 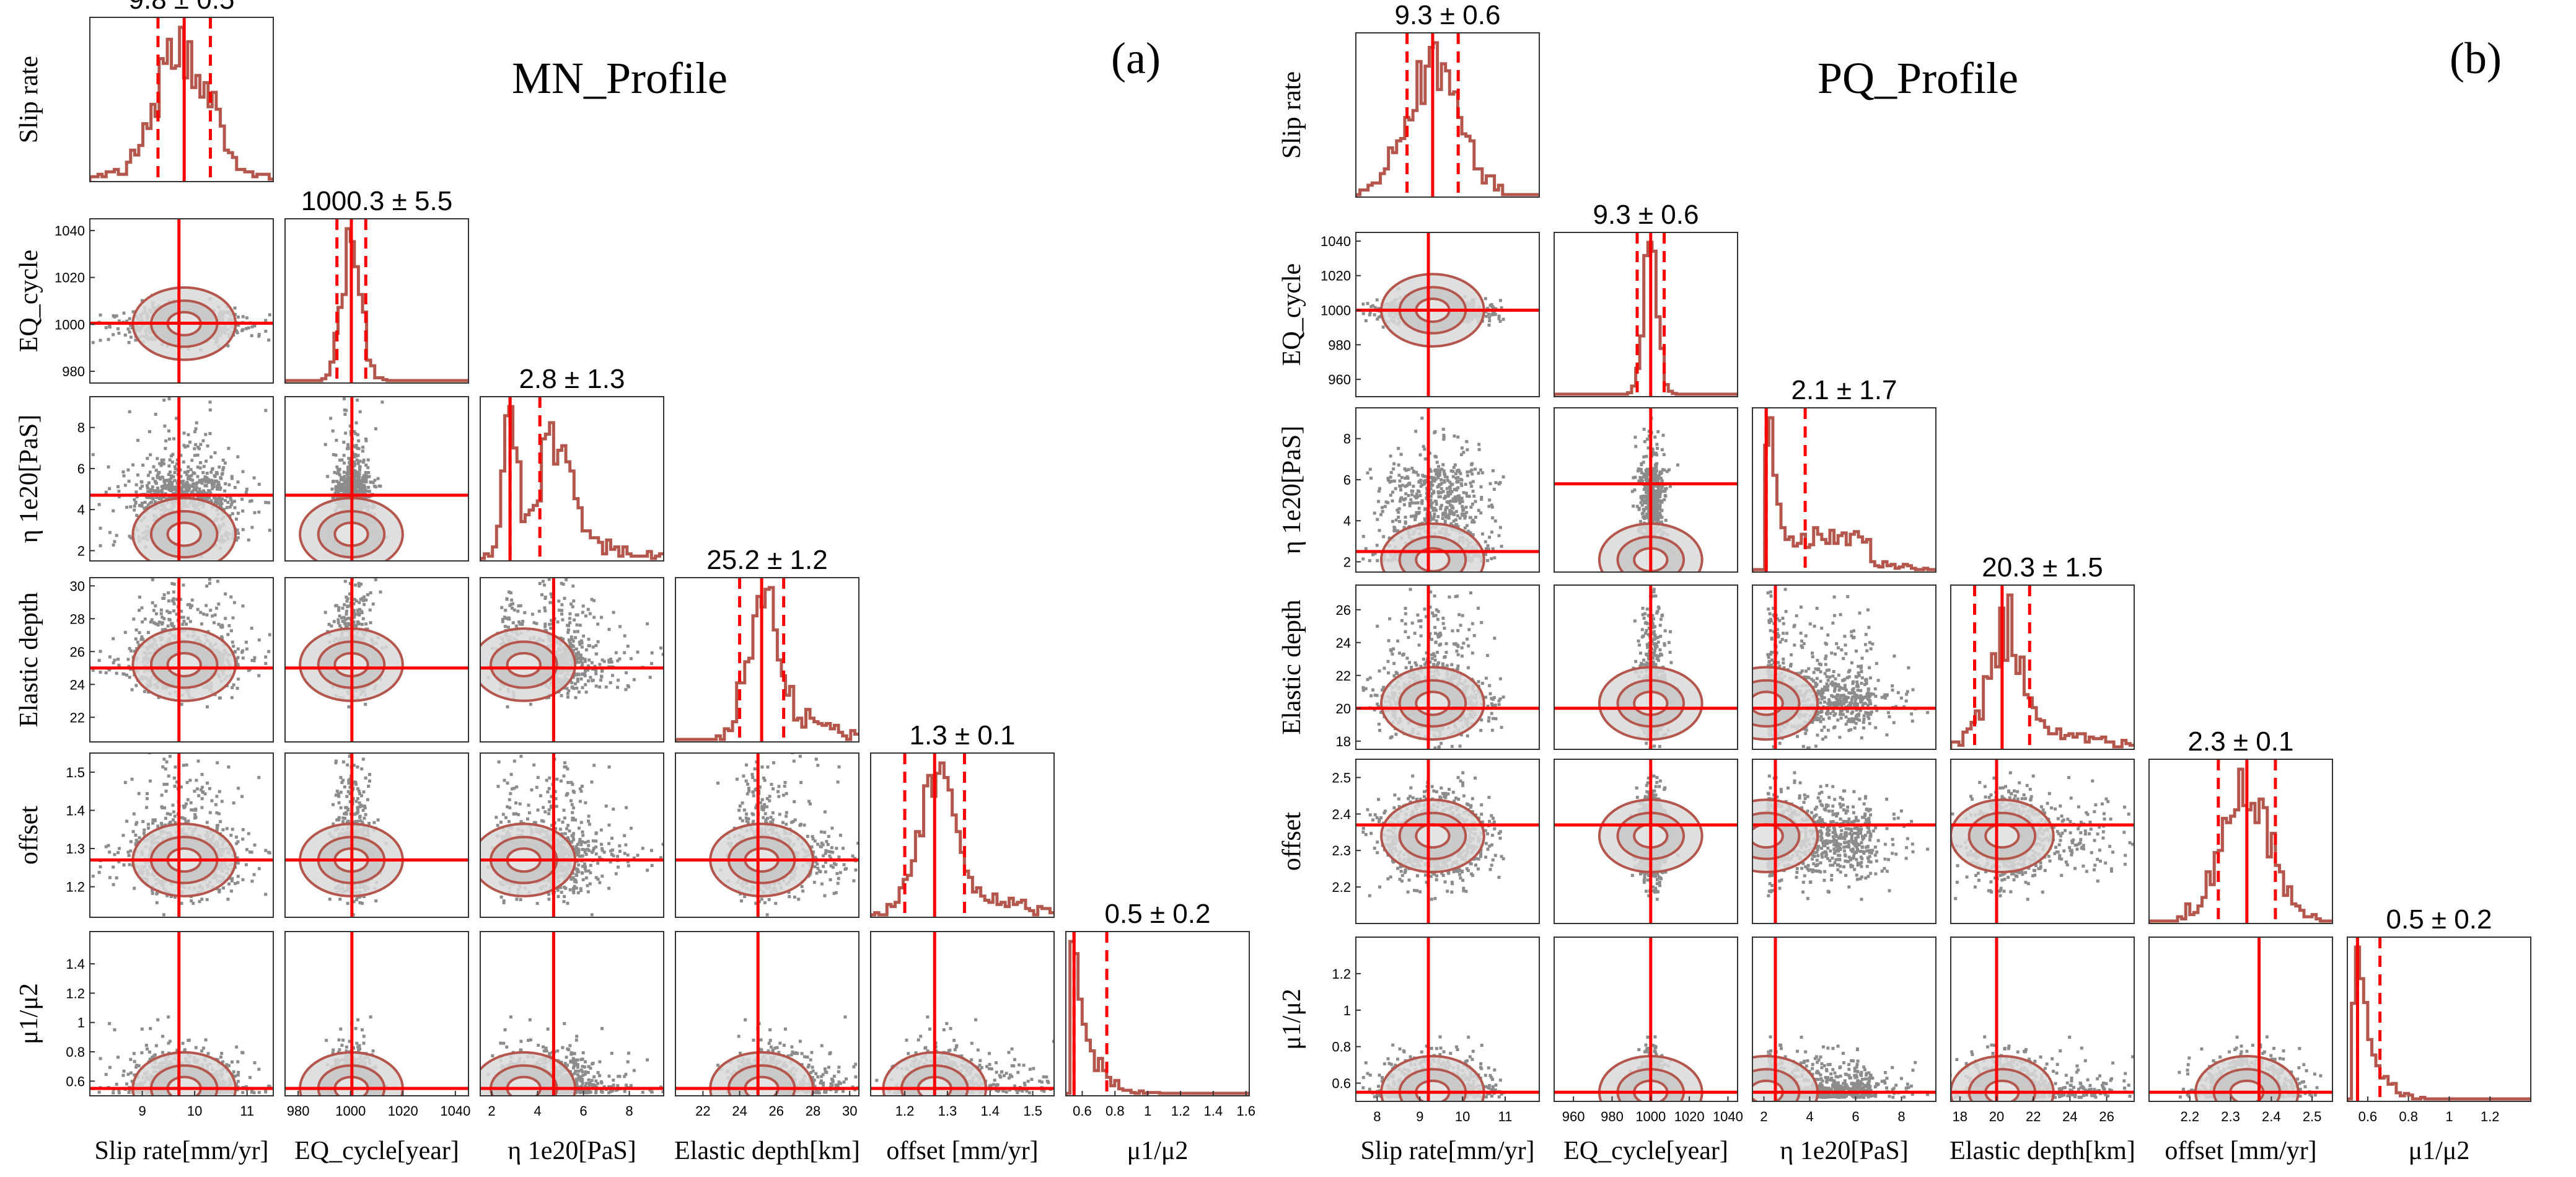 I want to click on axes-frame, so click(x=182, y=660).